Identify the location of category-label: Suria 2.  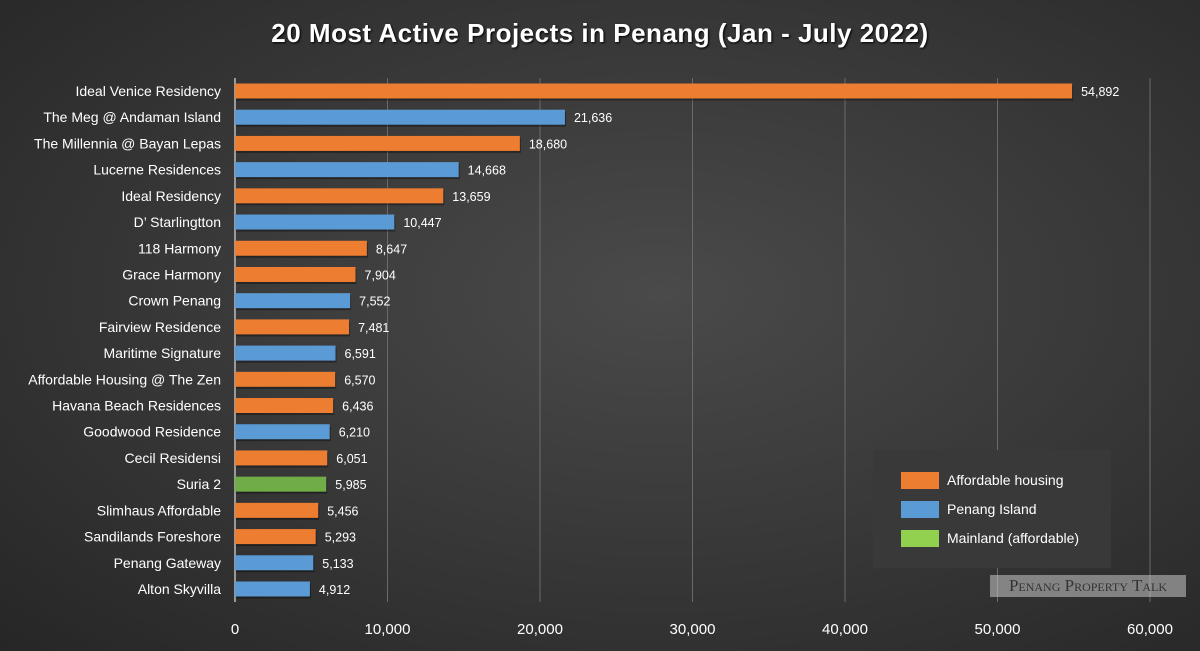
(199, 484).